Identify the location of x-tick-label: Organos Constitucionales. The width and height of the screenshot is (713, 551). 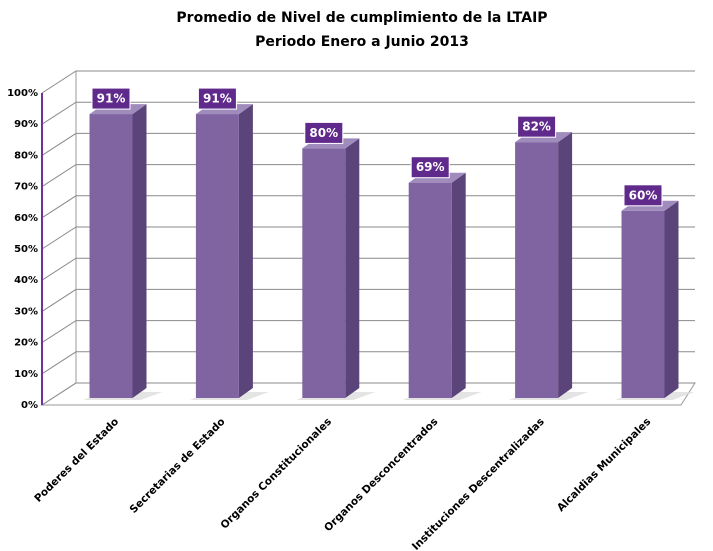
(276, 474).